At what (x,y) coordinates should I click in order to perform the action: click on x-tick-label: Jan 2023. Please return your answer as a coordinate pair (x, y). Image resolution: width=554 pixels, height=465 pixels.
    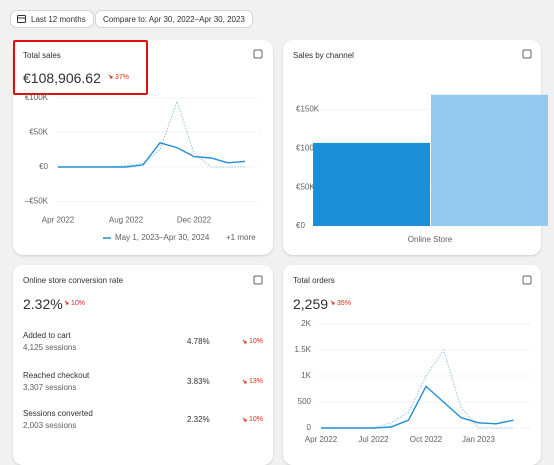
    Looking at the image, I should click on (478, 439).